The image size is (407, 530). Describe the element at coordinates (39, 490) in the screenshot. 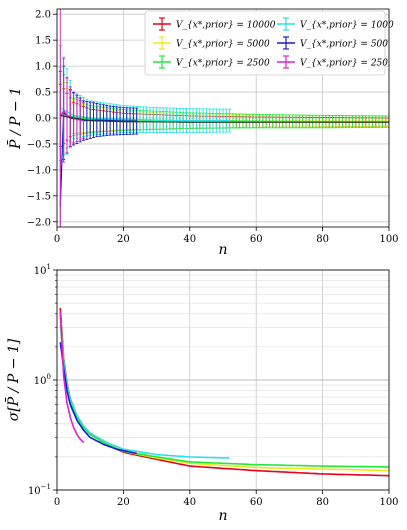

I see `bottom-y-tick-label: 10⁻¹` at that location.